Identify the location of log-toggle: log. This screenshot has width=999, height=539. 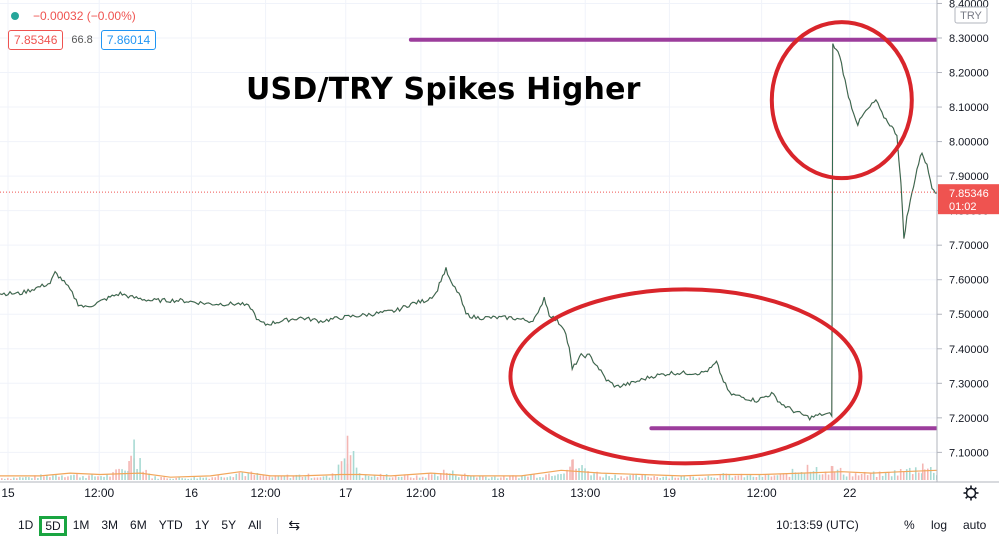
(939, 525).